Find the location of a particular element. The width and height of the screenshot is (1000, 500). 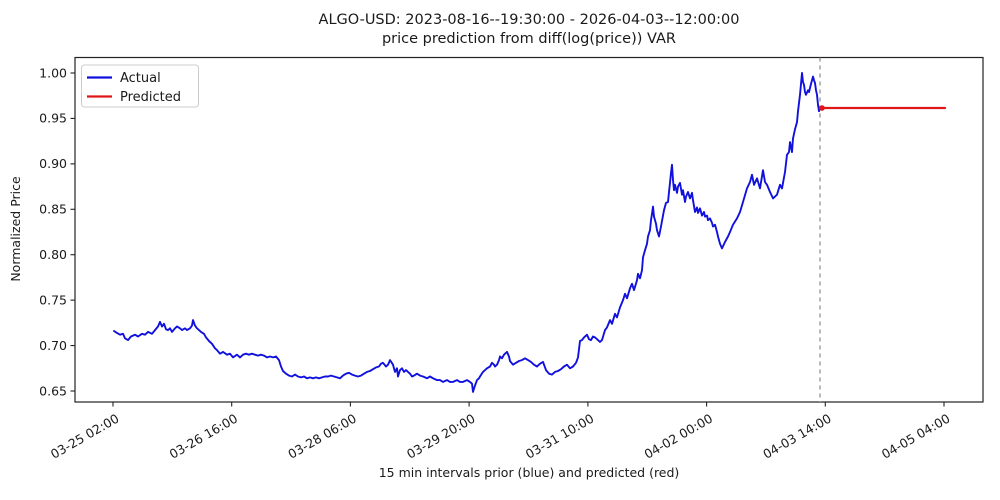

svg-text: 0.75 is located at coordinates (53, 299).